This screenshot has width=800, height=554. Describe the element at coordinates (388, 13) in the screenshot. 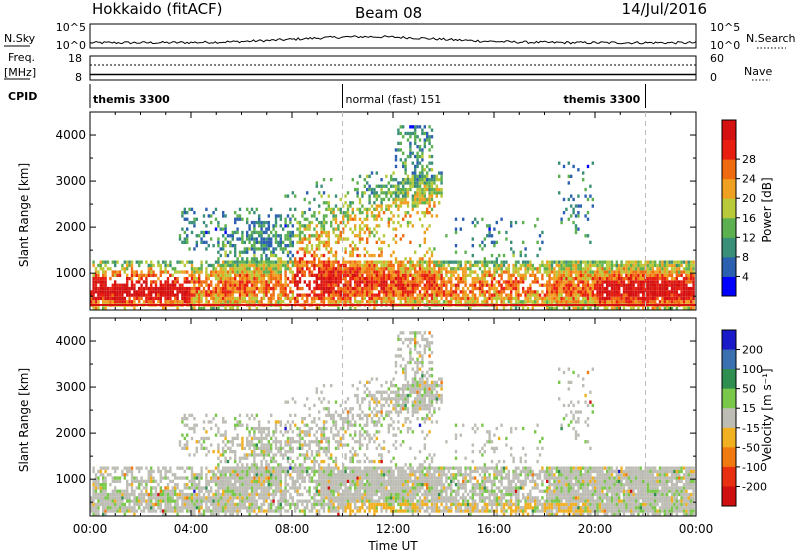

I see `beam-title: Beam 08` at that location.